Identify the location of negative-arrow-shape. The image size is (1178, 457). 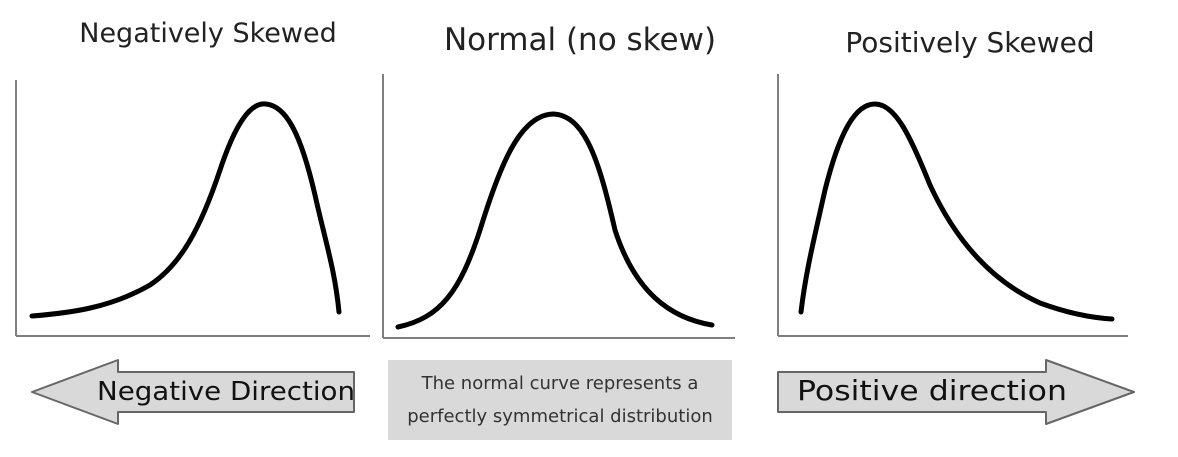
(193, 392).